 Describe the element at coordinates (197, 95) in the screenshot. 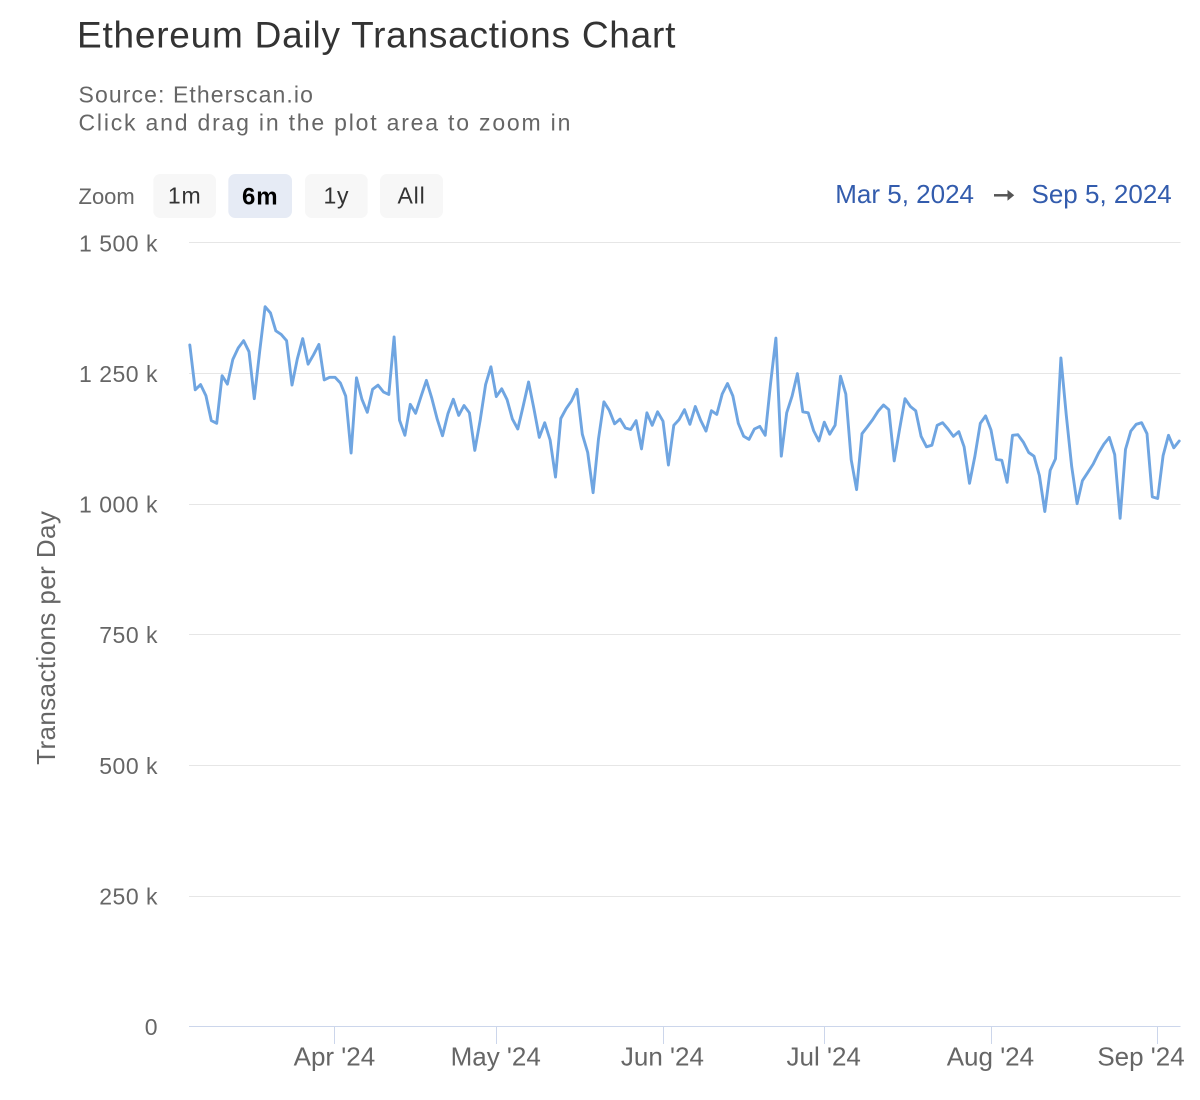

I see `svg-text: Source: Etherscan.io` at that location.